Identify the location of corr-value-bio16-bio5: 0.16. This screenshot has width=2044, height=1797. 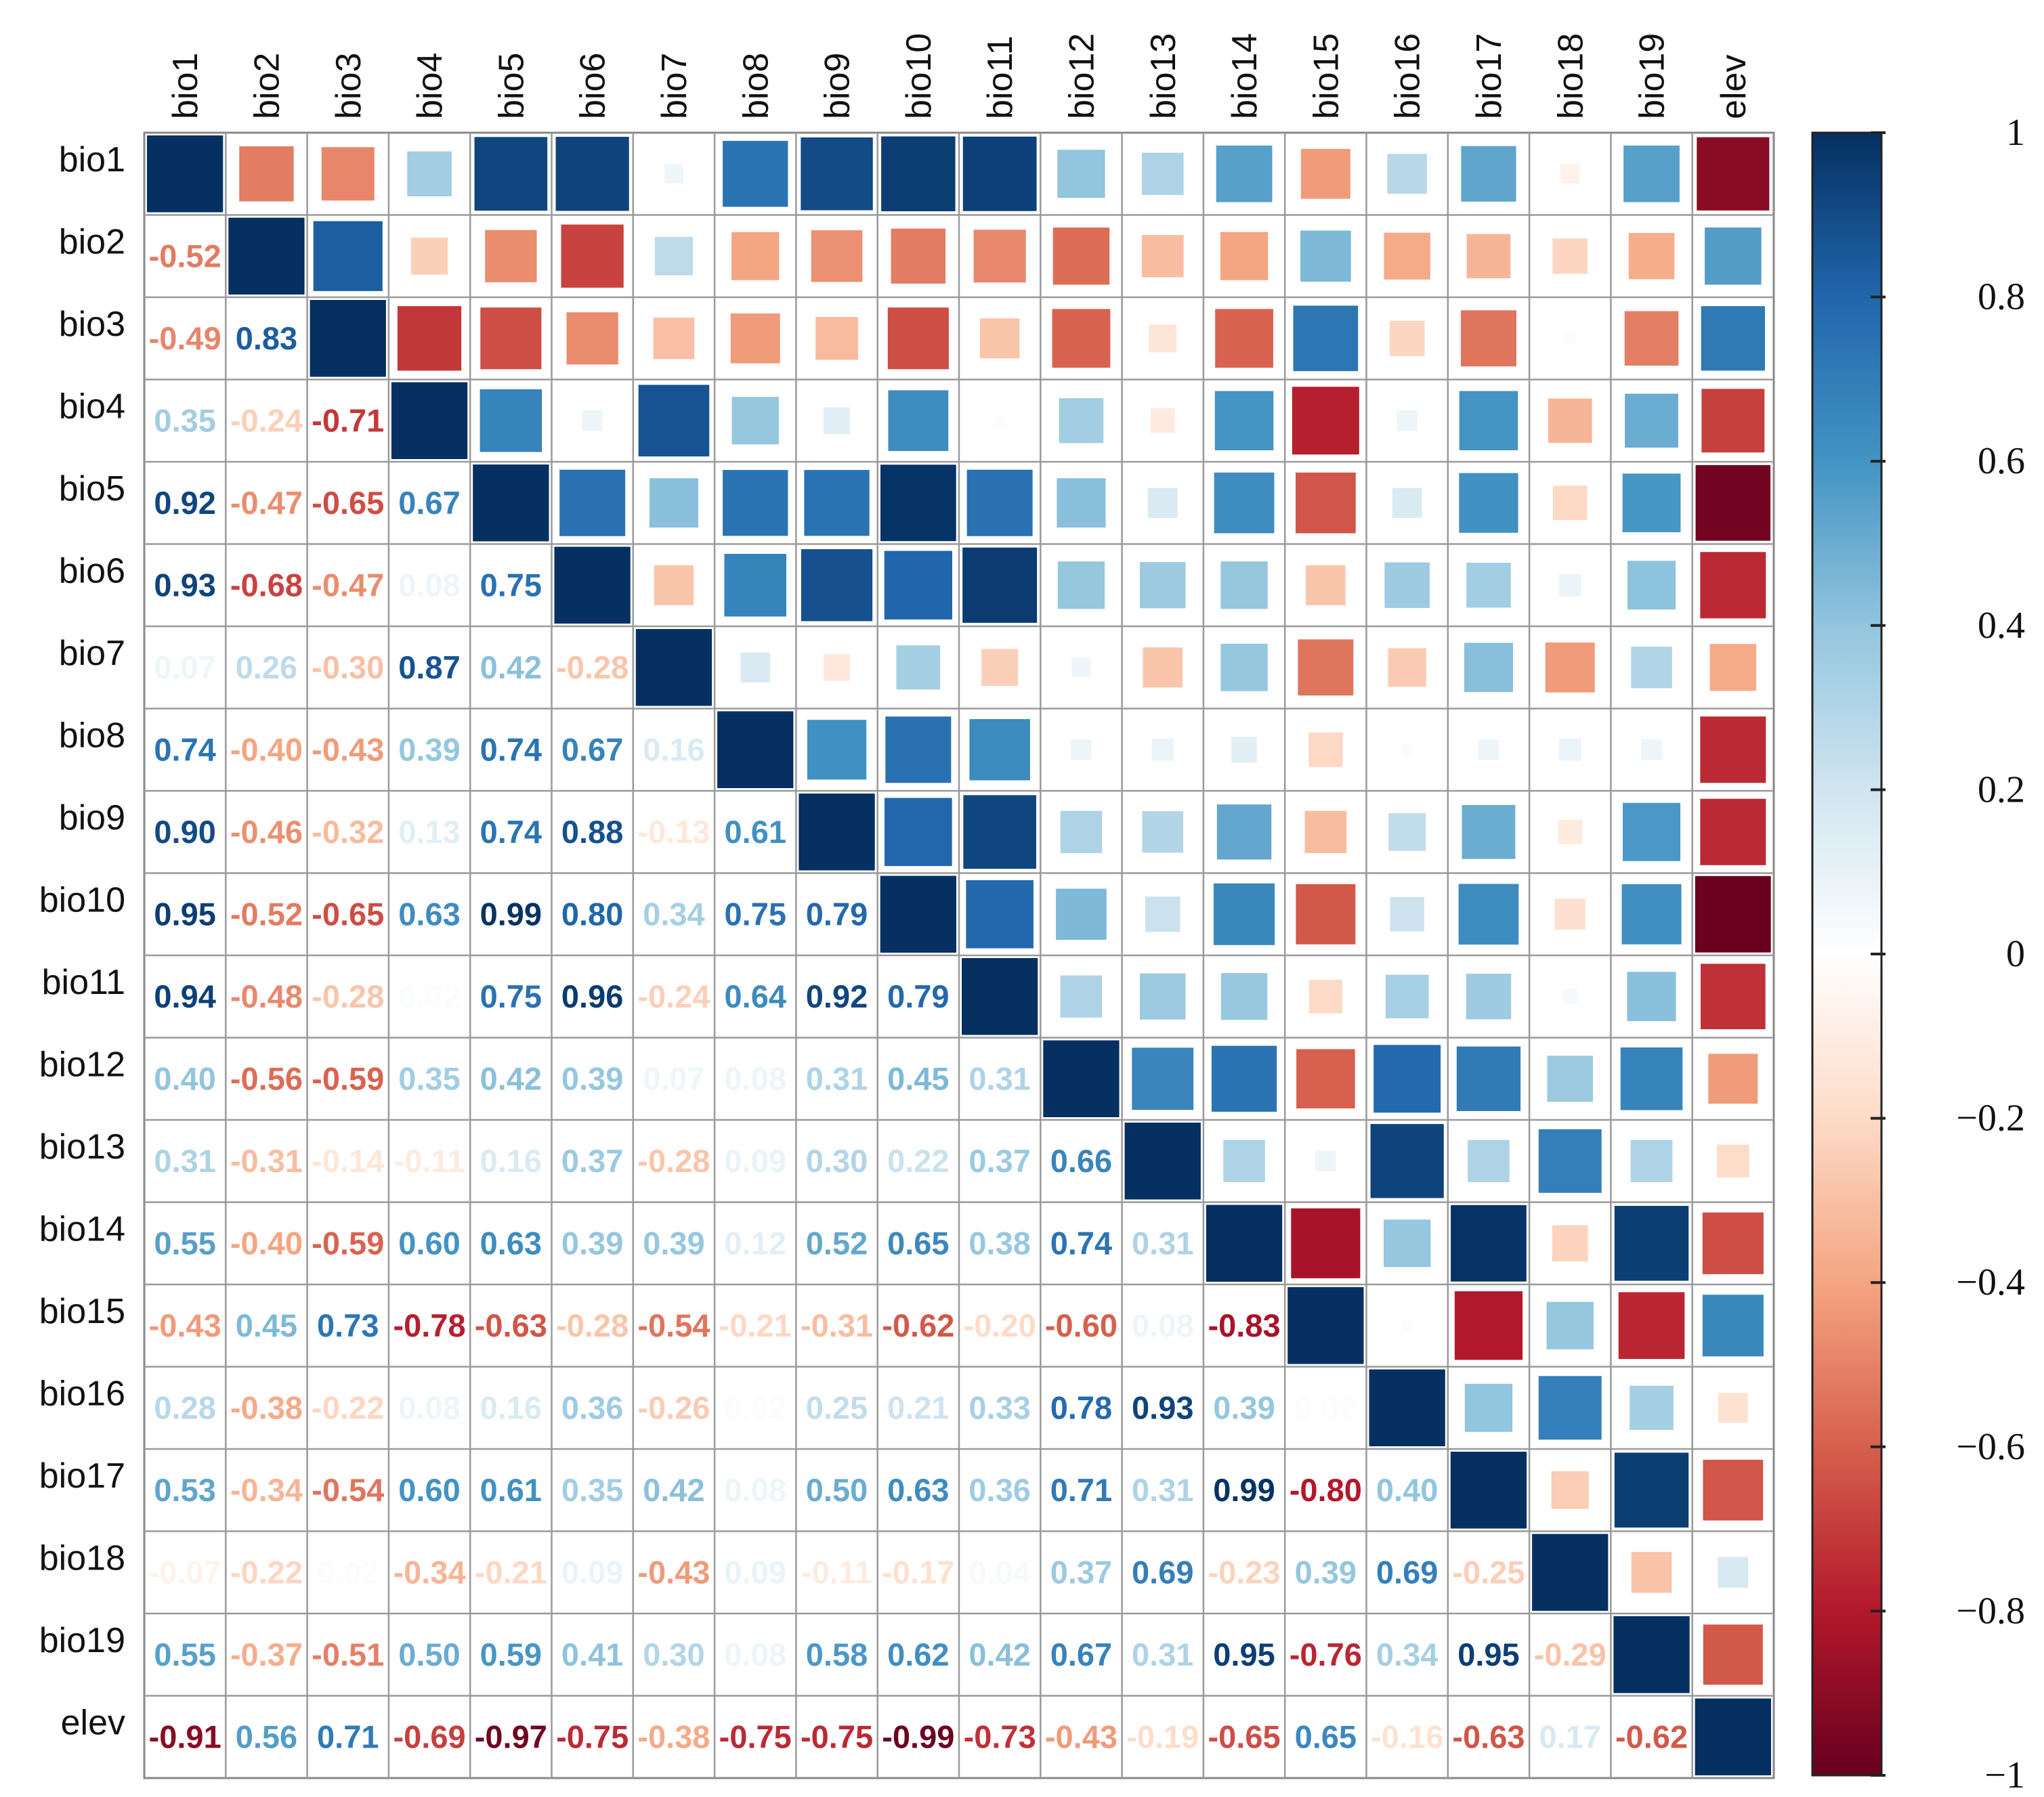
(511, 1407).